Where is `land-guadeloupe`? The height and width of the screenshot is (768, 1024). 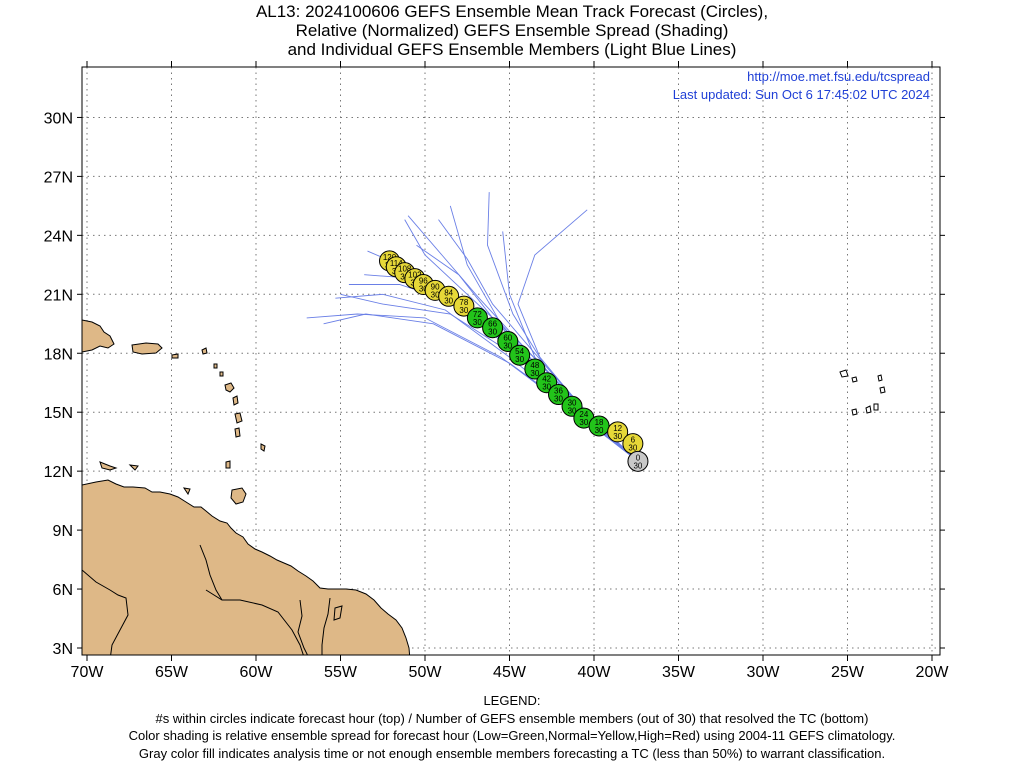 land-guadeloupe is located at coordinates (229, 387).